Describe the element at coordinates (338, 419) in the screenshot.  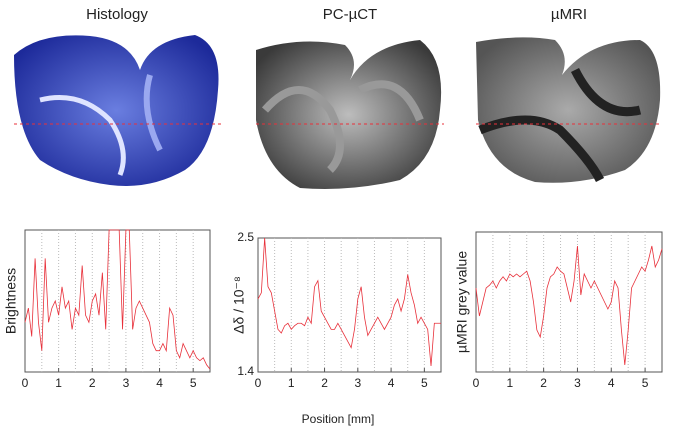
I see `x-axis-label: Position [mm]` at that location.